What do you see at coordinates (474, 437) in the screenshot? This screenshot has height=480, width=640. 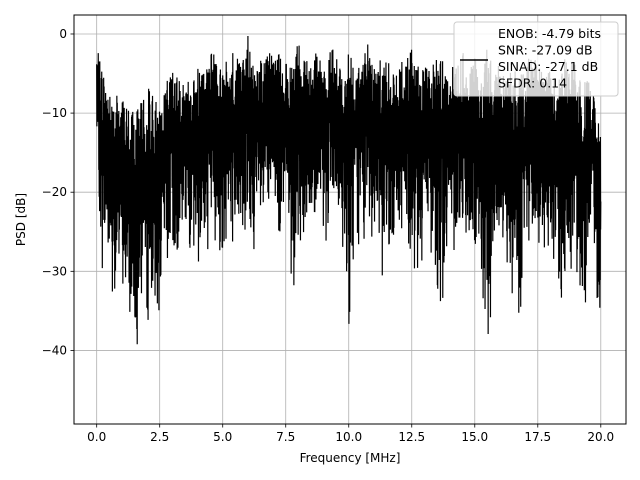 I see `x-tick-label: 15.0` at bounding box center [474, 437].